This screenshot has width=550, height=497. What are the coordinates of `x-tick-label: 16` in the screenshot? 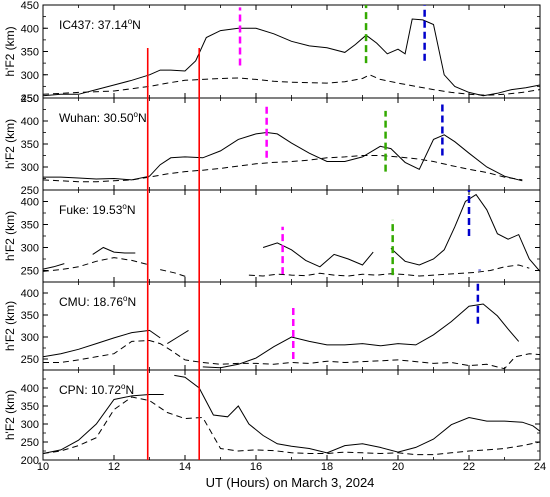 It's located at (256, 467).